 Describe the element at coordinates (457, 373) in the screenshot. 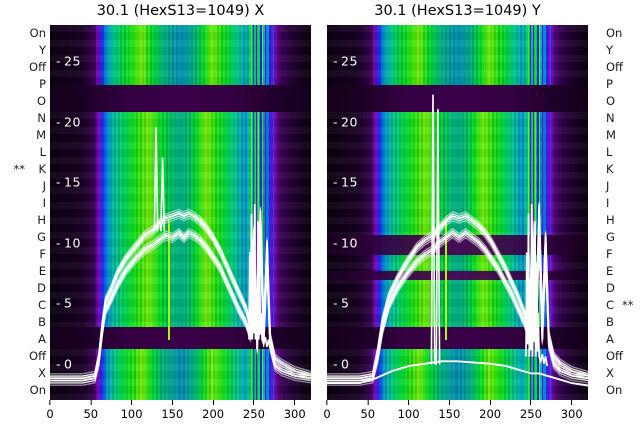

I see `trace-trace-right-baseline` at that location.